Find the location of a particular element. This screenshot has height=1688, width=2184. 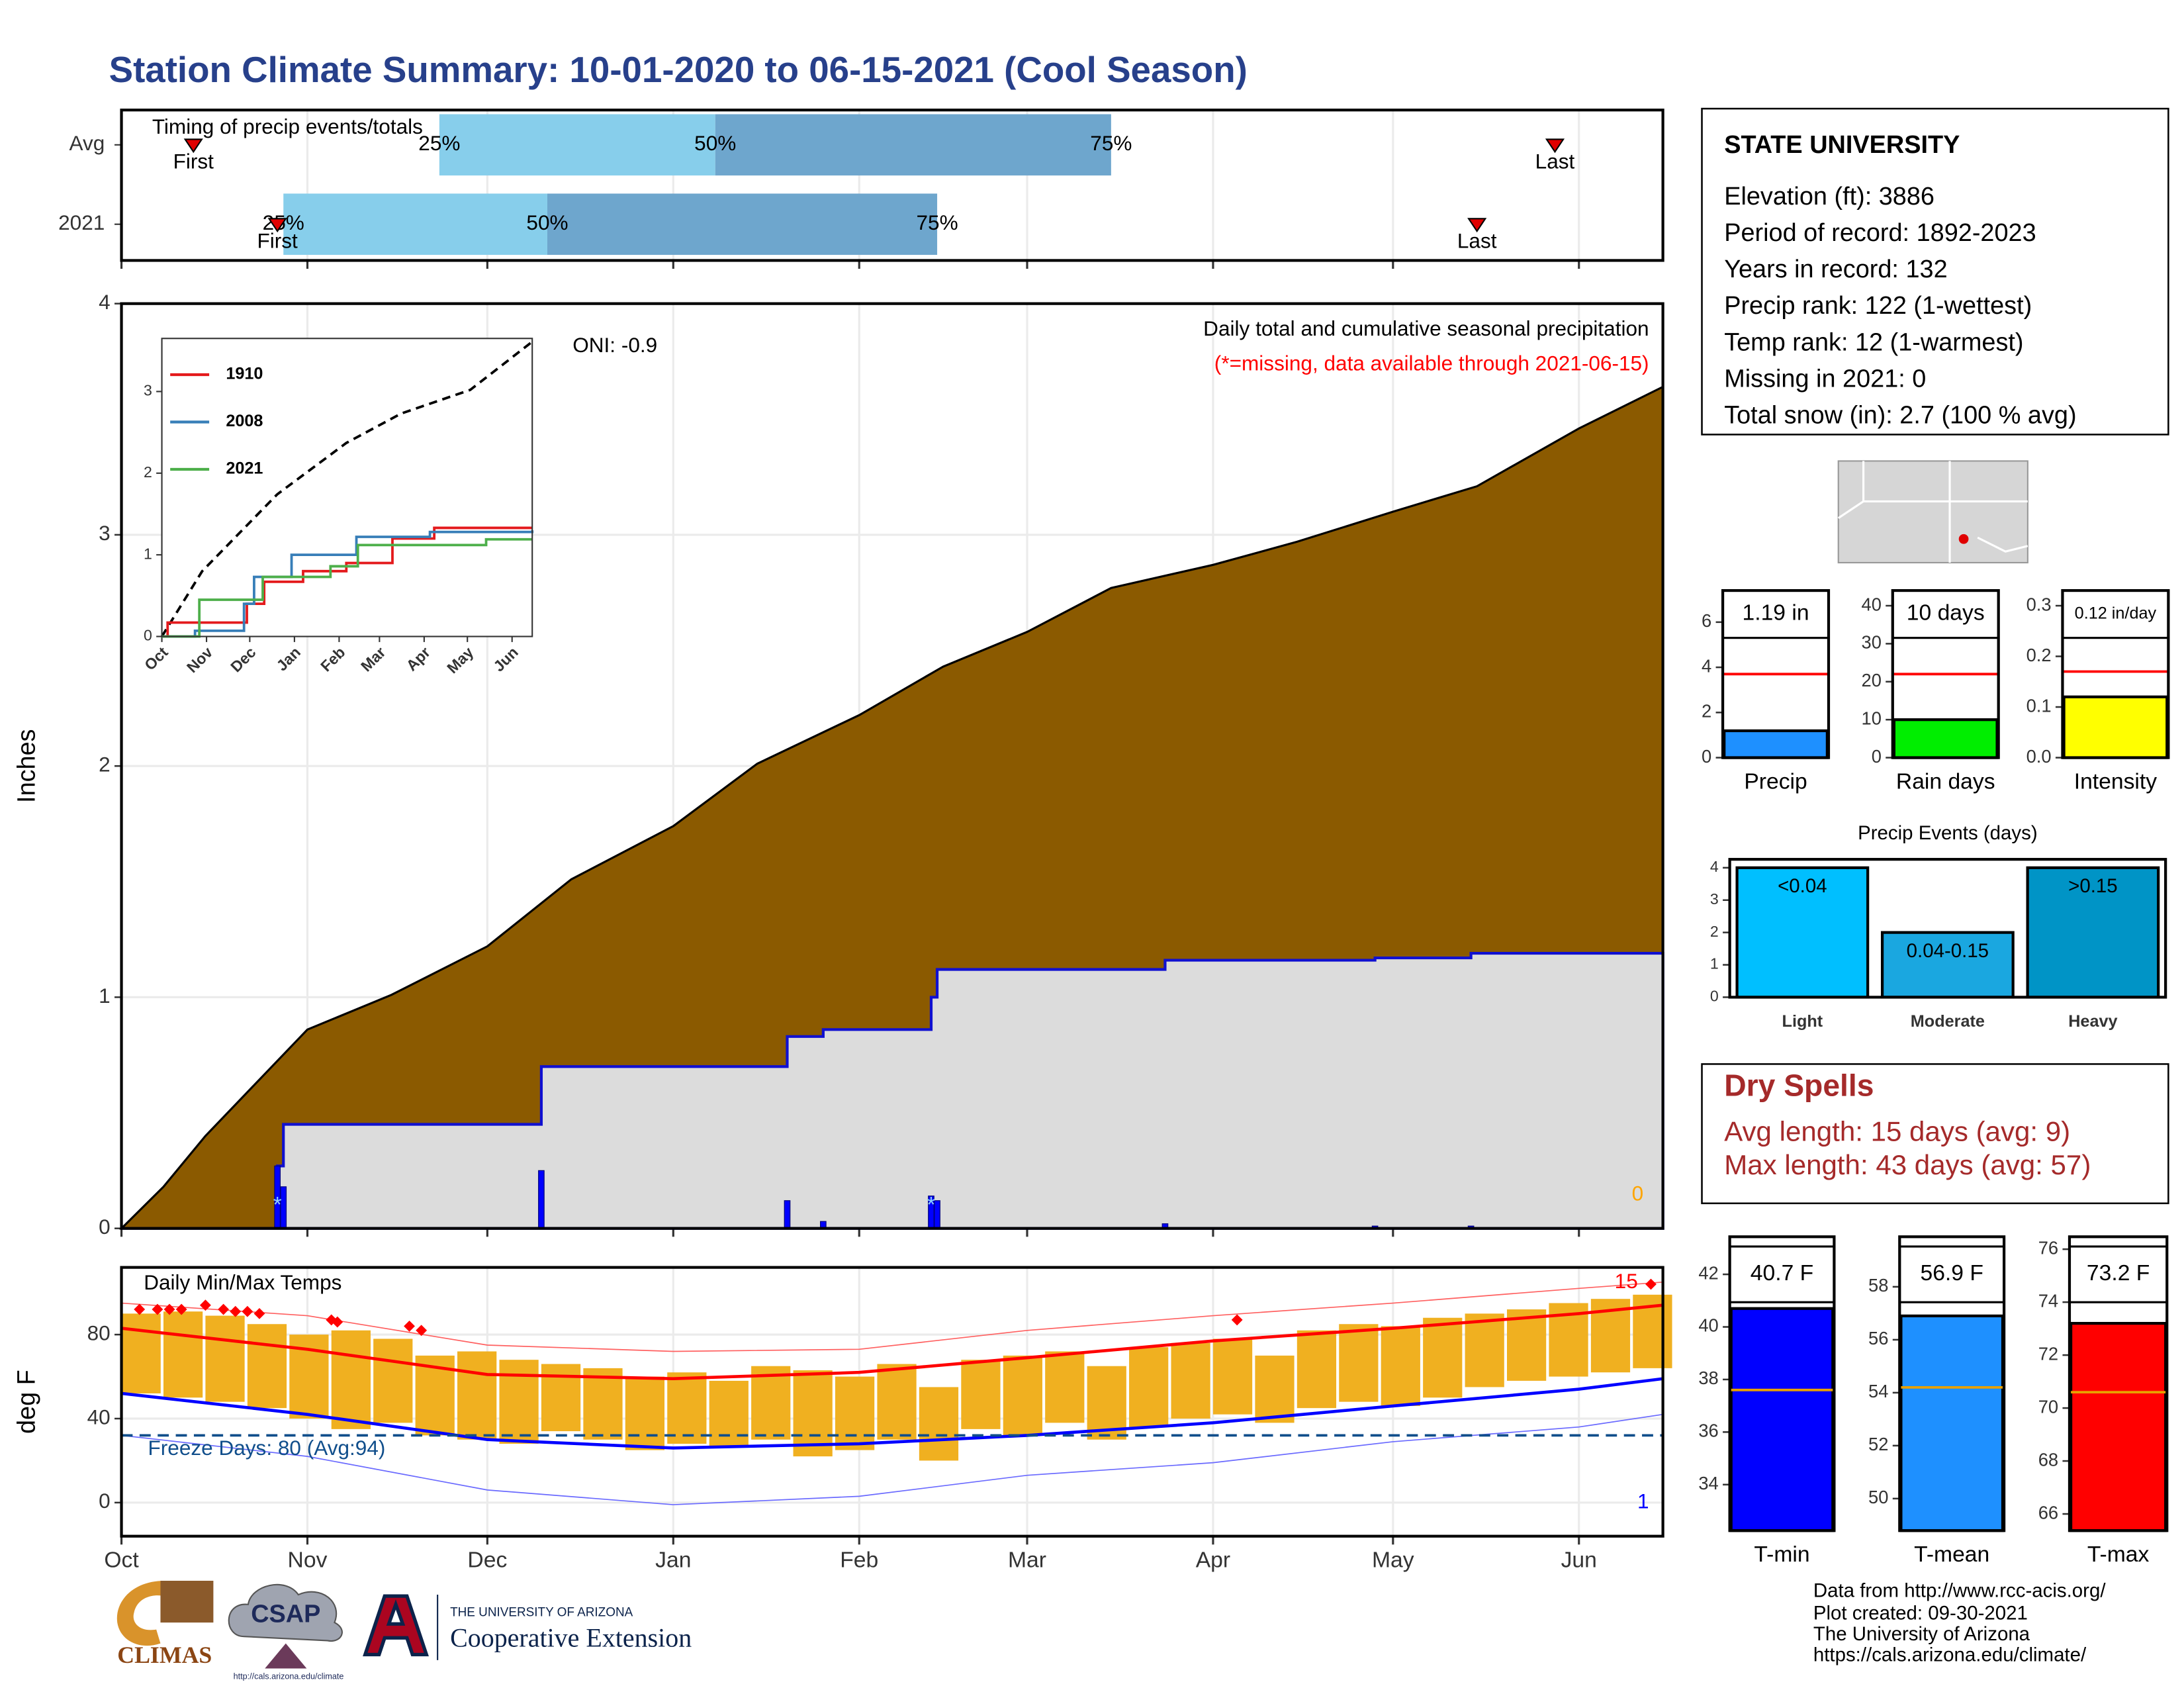

x-tick-label: Apr is located at coordinates (1213, 1560).